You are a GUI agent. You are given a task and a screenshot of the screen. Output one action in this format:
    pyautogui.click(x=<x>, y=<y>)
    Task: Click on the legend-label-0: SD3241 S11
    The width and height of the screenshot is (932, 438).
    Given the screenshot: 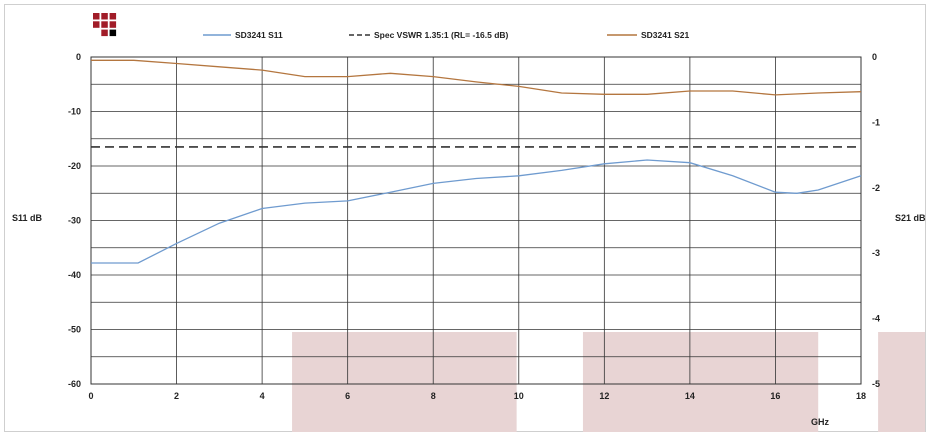 What is the action you would take?
    pyautogui.click(x=259, y=35)
    